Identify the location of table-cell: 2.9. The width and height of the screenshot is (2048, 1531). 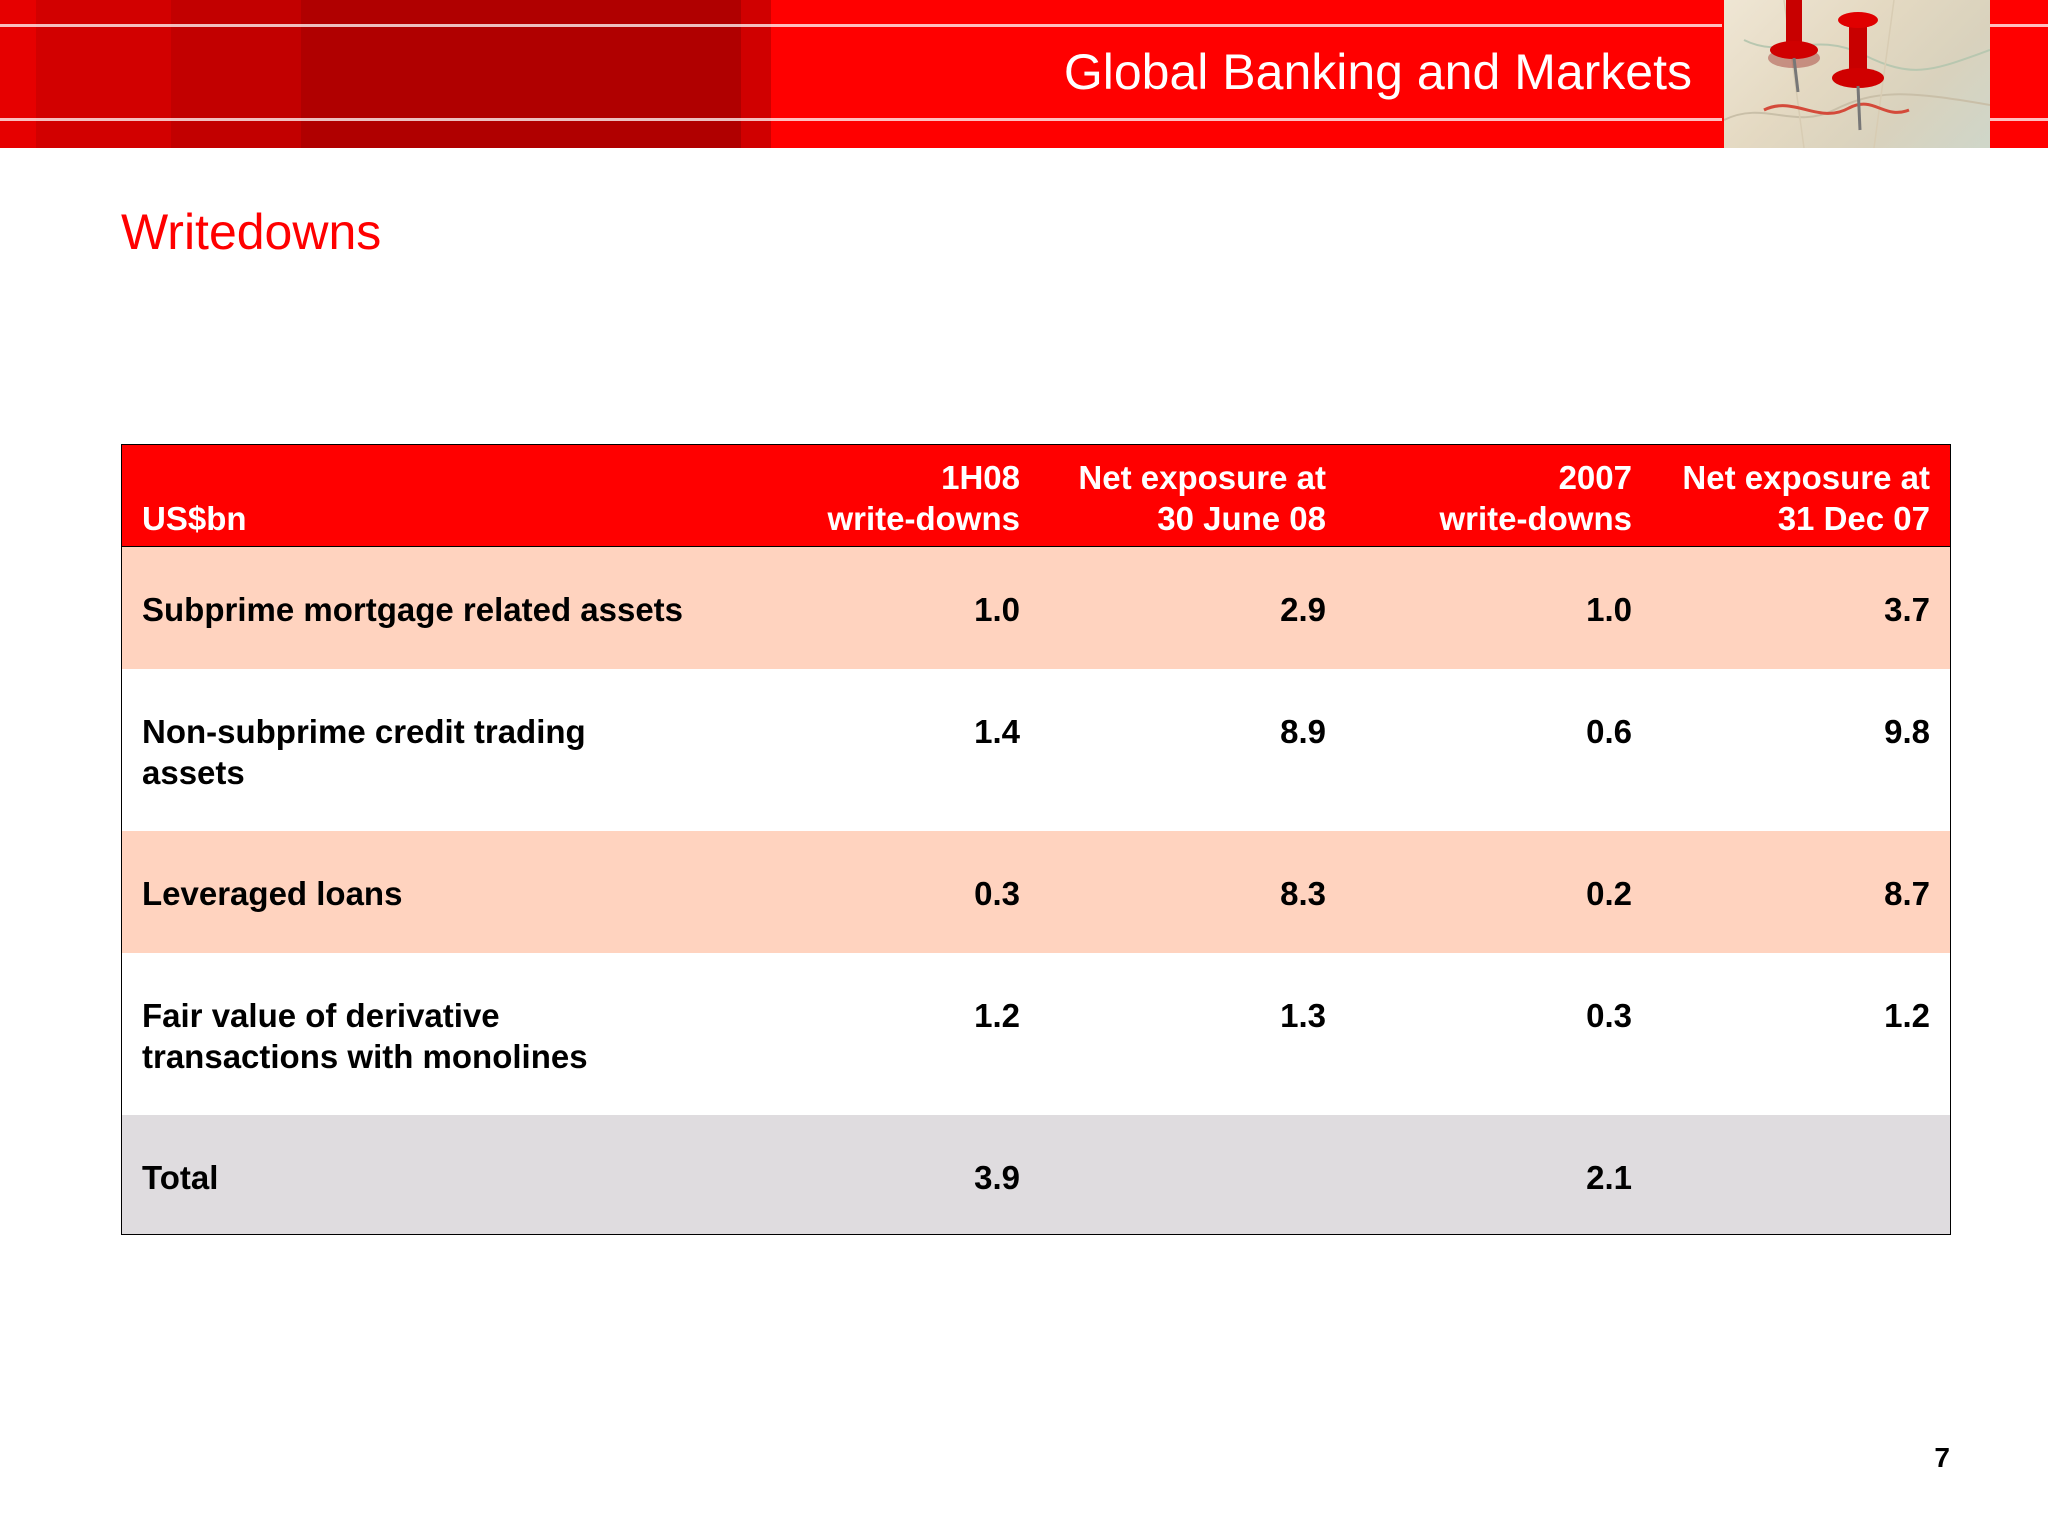
(1303, 609).